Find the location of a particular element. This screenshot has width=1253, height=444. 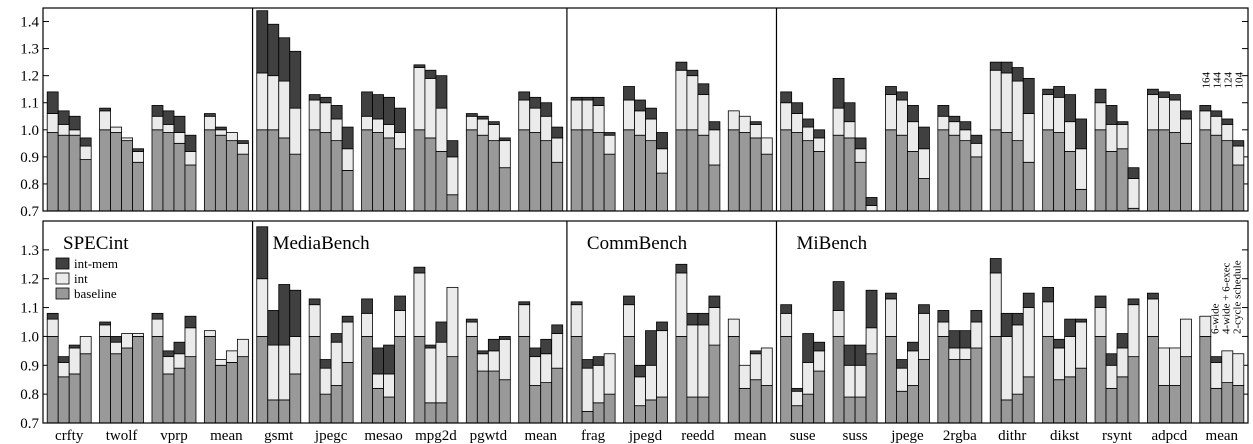

top-group-label: 144 is located at coordinates (1217, 80).